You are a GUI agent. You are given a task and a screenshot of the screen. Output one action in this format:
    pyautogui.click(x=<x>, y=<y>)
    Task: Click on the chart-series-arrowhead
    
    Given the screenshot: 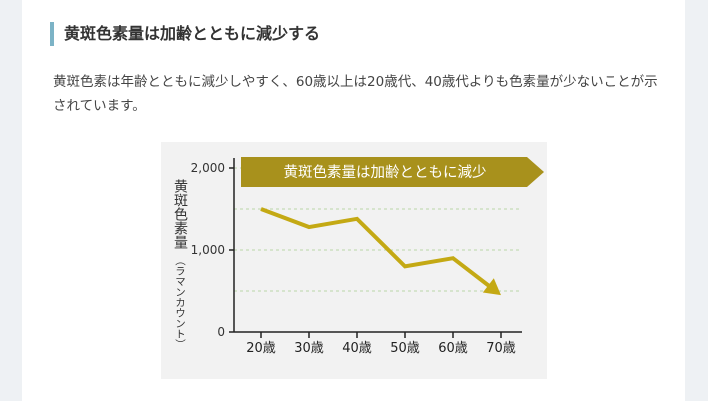 What is the action you would take?
    pyautogui.click(x=491, y=287)
    